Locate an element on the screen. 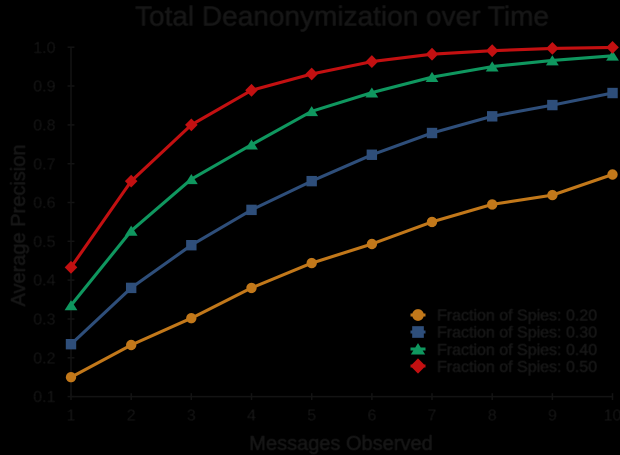 The width and height of the screenshot is (620, 455). svg-text: 2 is located at coordinates (131, 415).